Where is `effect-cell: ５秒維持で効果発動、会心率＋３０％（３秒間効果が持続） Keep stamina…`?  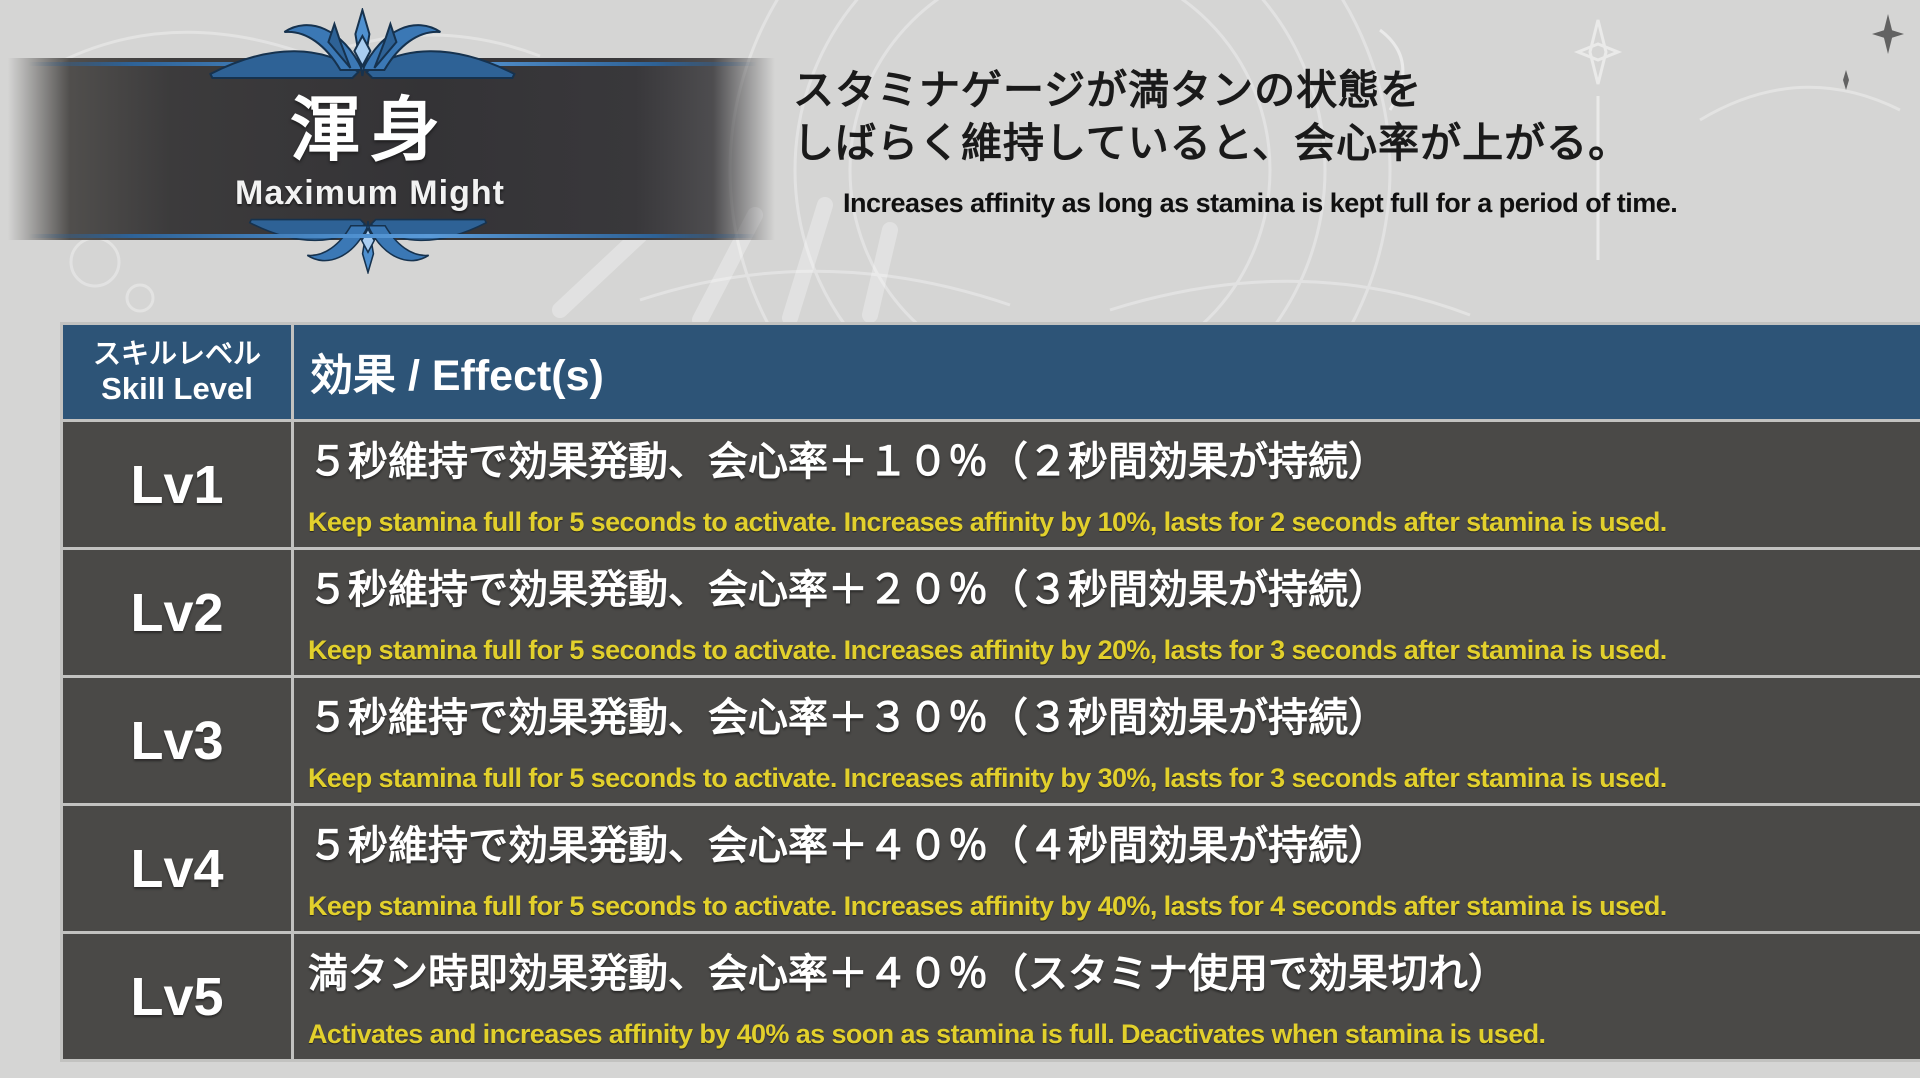 effect-cell: ５秒維持で効果発動、会心率＋３０％（３秒間効果が持続） Keep stamina… is located at coordinates (1107, 740).